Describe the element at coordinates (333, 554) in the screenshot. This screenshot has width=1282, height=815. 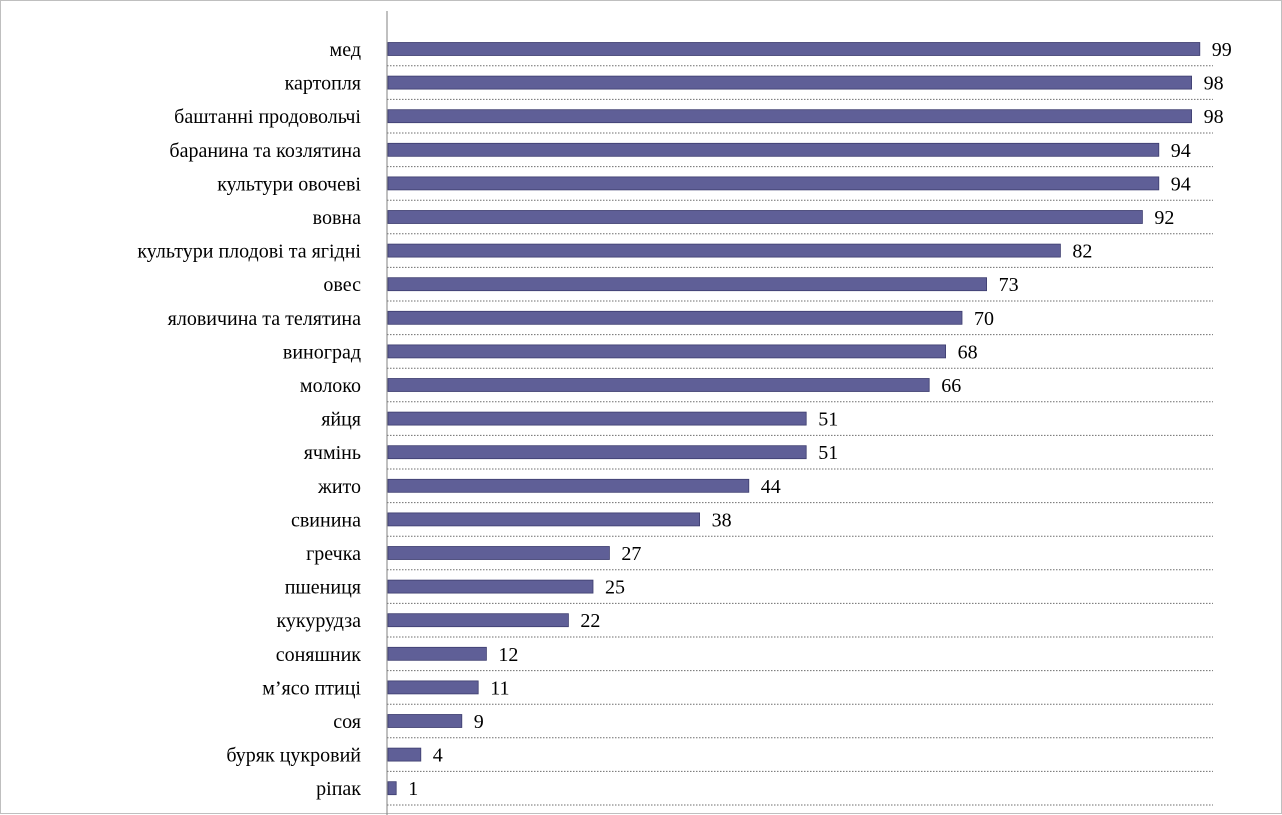
I see `category-label: гречка` at that location.